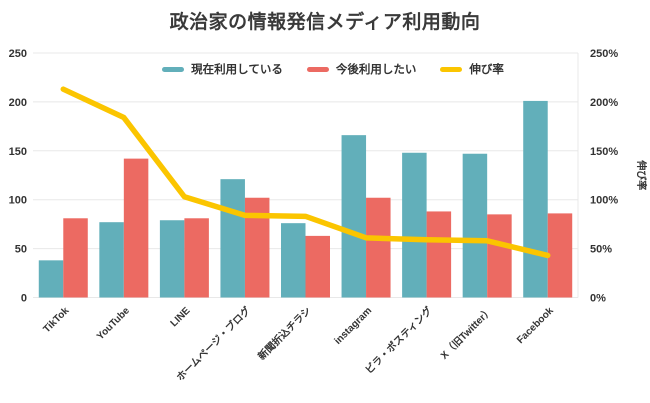 This screenshot has width=650, height=403. I want to click on x-axis-label-2: LINE, so click(181, 317).